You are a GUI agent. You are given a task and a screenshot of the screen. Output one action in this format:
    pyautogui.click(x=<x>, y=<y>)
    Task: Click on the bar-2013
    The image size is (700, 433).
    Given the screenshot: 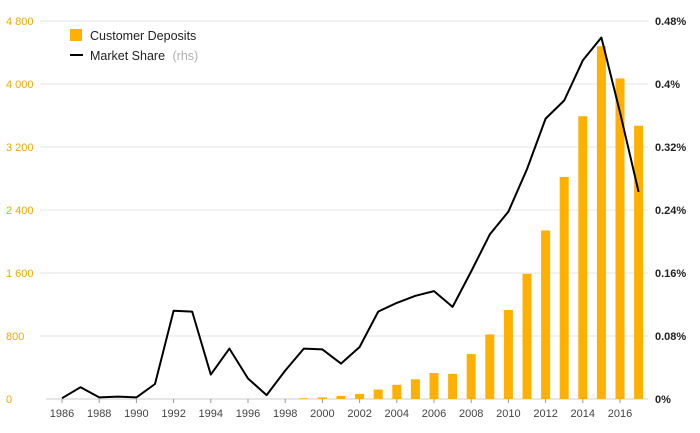 What is the action you would take?
    pyautogui.click(x=564, y=287)
    